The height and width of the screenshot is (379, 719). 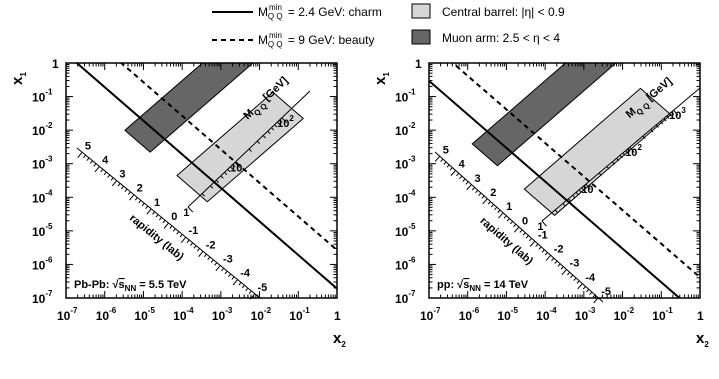 What do you see at coordinates (23, 74) in the screenshot?
I see `y-axis-title-sub: 1` at bounding box center [23, 74].